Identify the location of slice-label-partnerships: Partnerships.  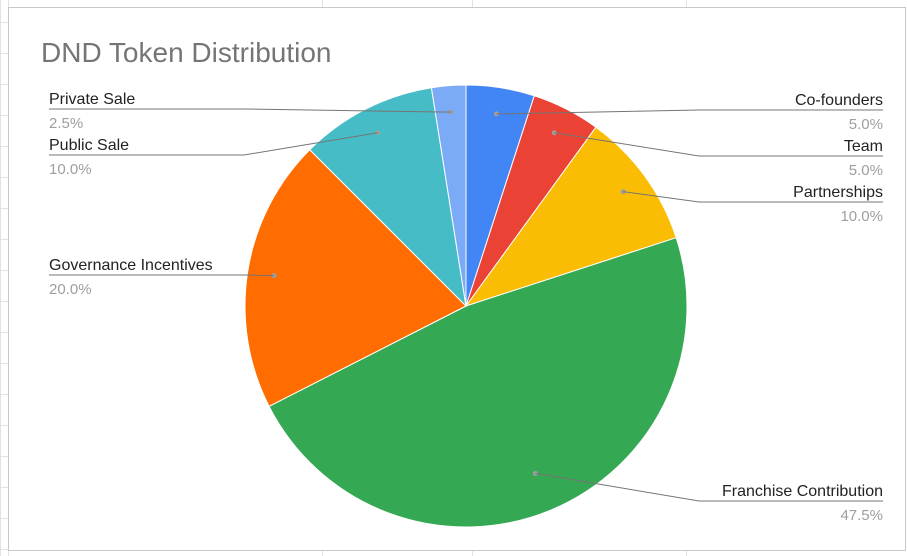
(838, 192).